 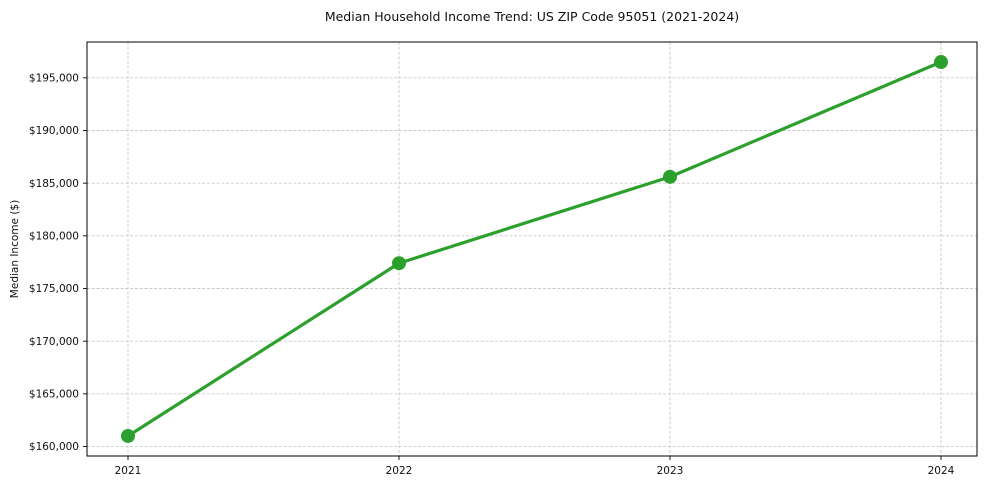 I want to click on y-tick-label: $170,000, so click(x=54, y=342).